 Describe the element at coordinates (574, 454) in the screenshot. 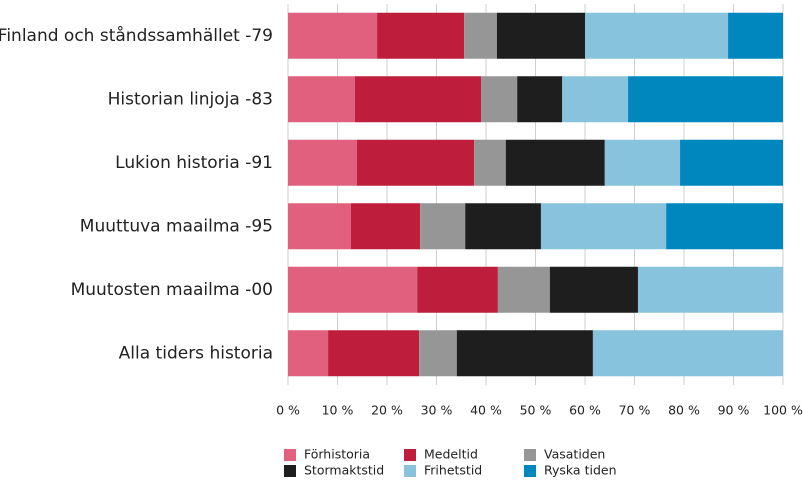

I see `legend-label: Vasatiden` at that location.